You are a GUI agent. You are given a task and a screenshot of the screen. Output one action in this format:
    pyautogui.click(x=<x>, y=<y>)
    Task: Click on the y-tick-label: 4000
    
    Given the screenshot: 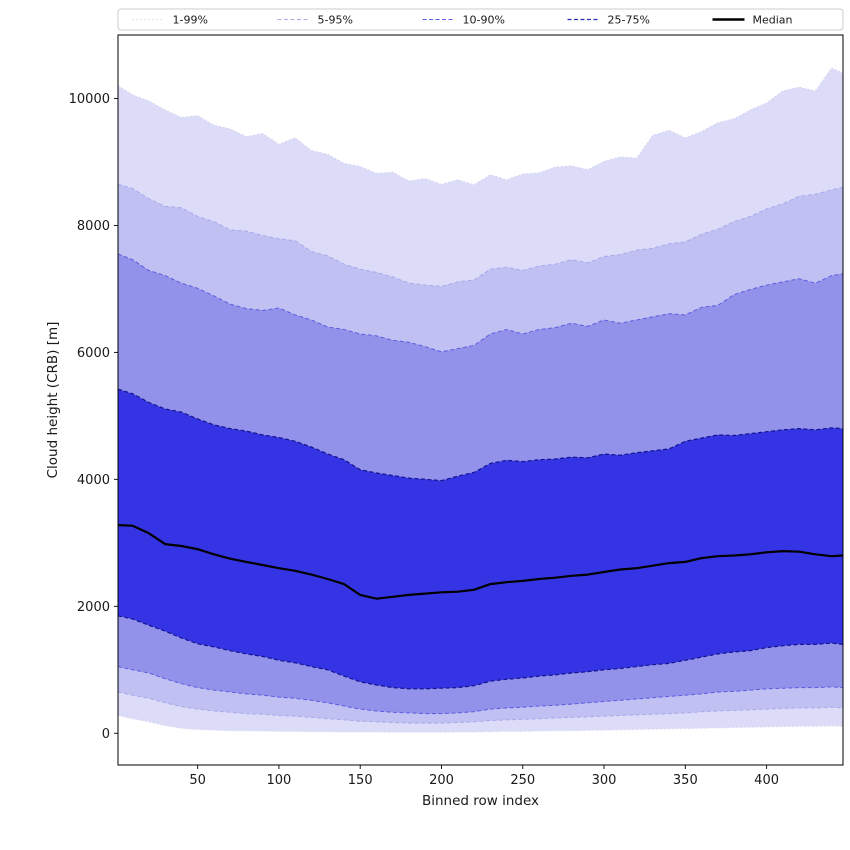 What is the action you would take?
    pyautogui.click(x=93, y=480)
    